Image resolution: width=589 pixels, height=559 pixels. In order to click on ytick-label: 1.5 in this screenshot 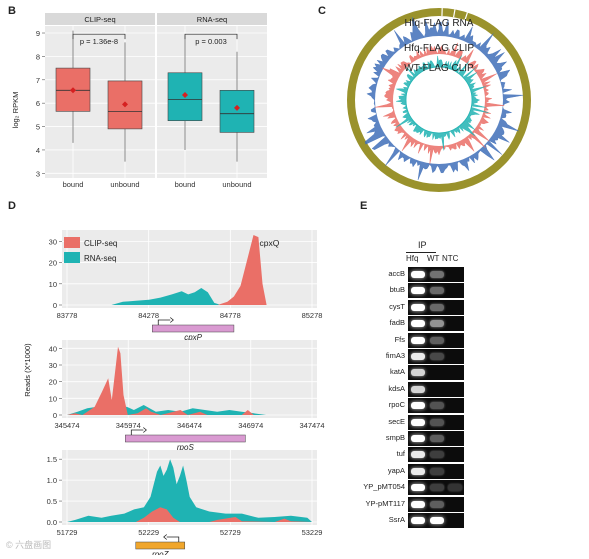, I will do `click(52, 459)`.